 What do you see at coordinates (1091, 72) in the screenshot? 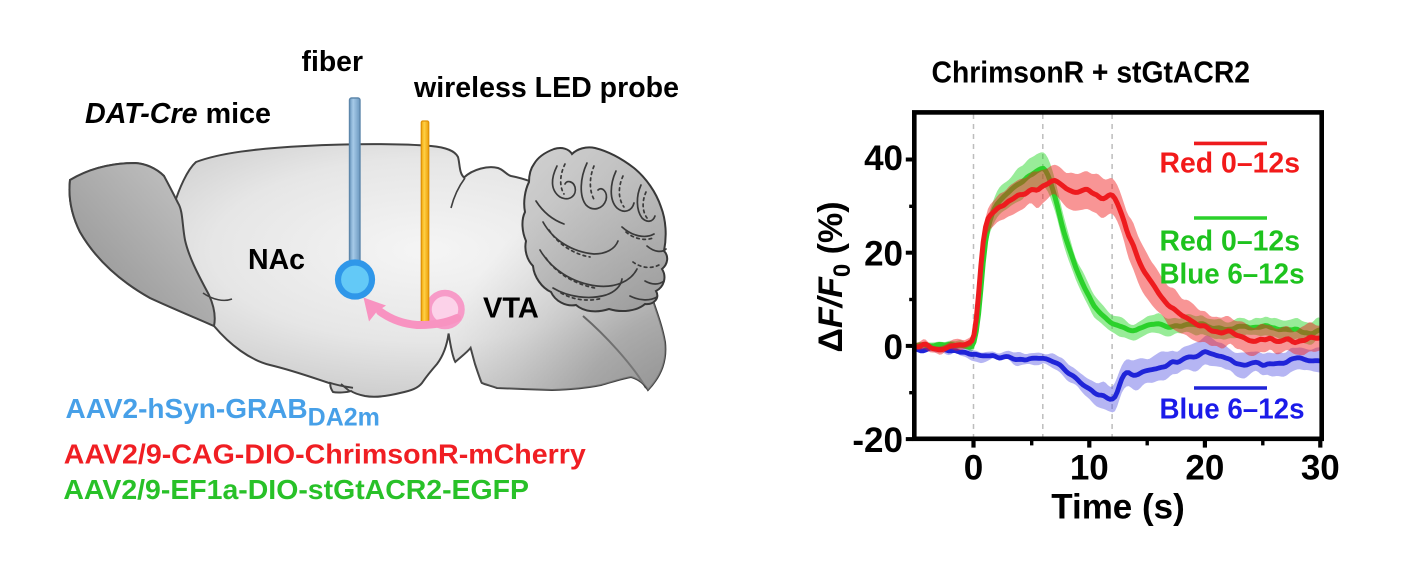
I see `svg-text: ChrimsonR + stGtACR2` at bounding box center [1091, 72].